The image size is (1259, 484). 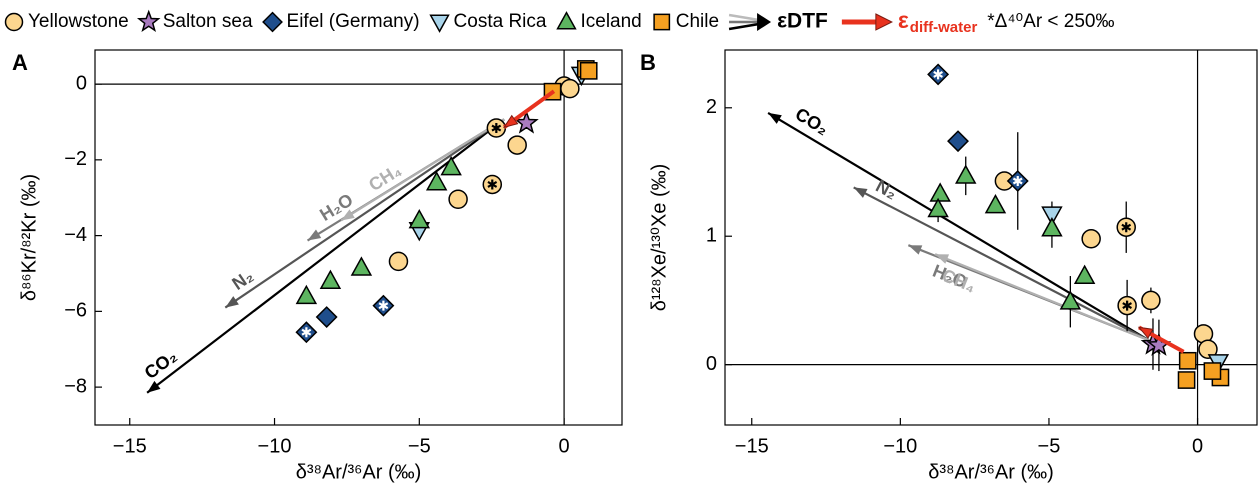 What do you see at coordinates (944, 27) in the screenshot?
I see `legend-diff-sub: diff-water` at bounding box center [944, 27].